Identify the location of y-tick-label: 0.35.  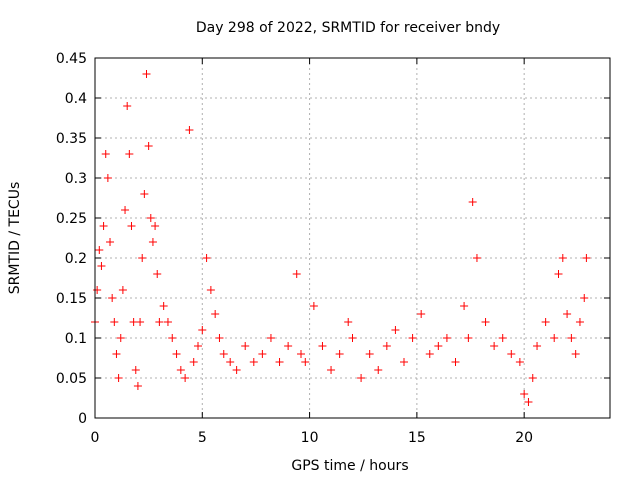
(71, 139).